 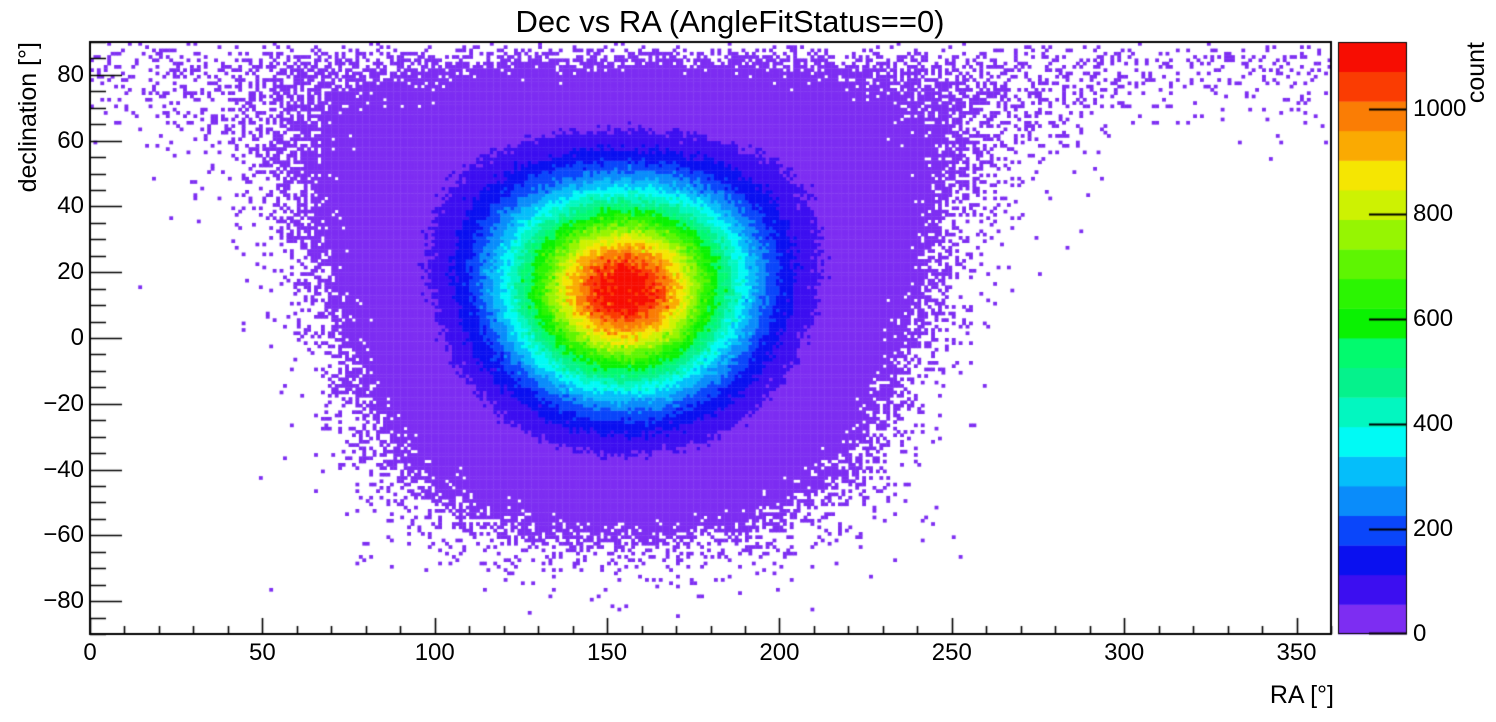 What do you see at coordinates (90, 652) in the screenshot?
I see `x-tick-label: 0` at bounding box center [90, 652].